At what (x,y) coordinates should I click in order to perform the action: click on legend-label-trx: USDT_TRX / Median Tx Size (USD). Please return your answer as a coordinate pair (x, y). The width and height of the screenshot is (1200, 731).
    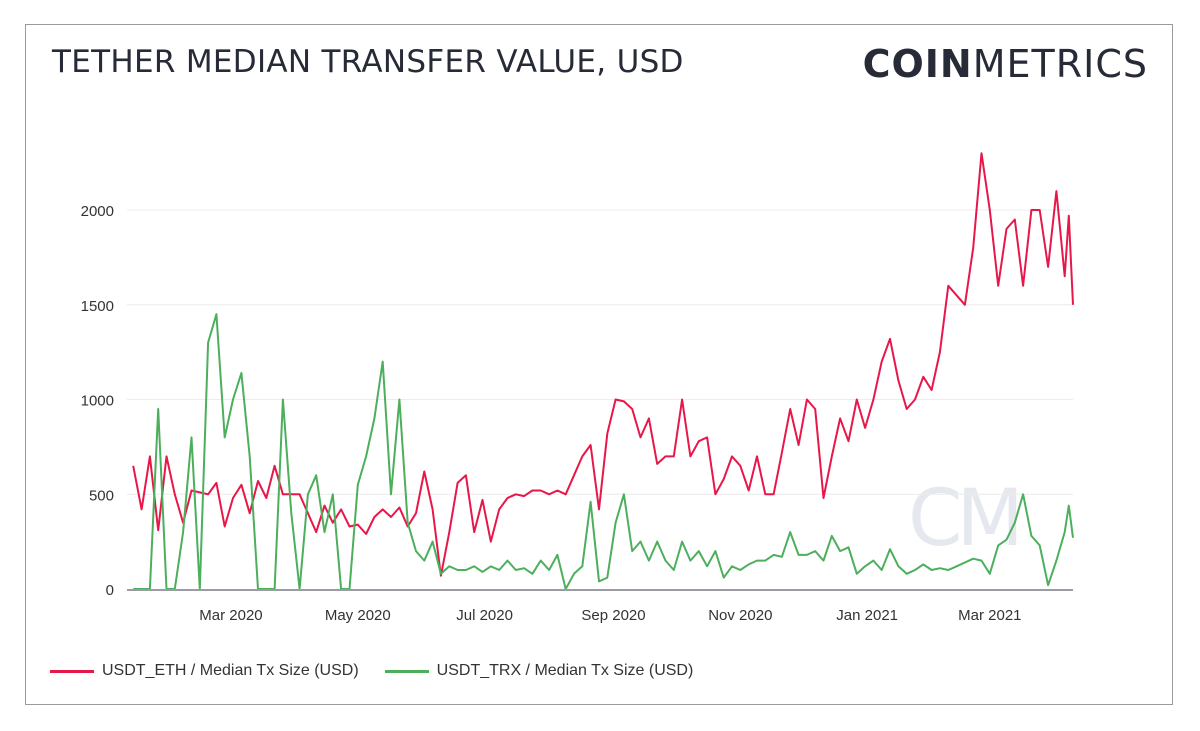
    Looking at the image, I should click on (565, 670).